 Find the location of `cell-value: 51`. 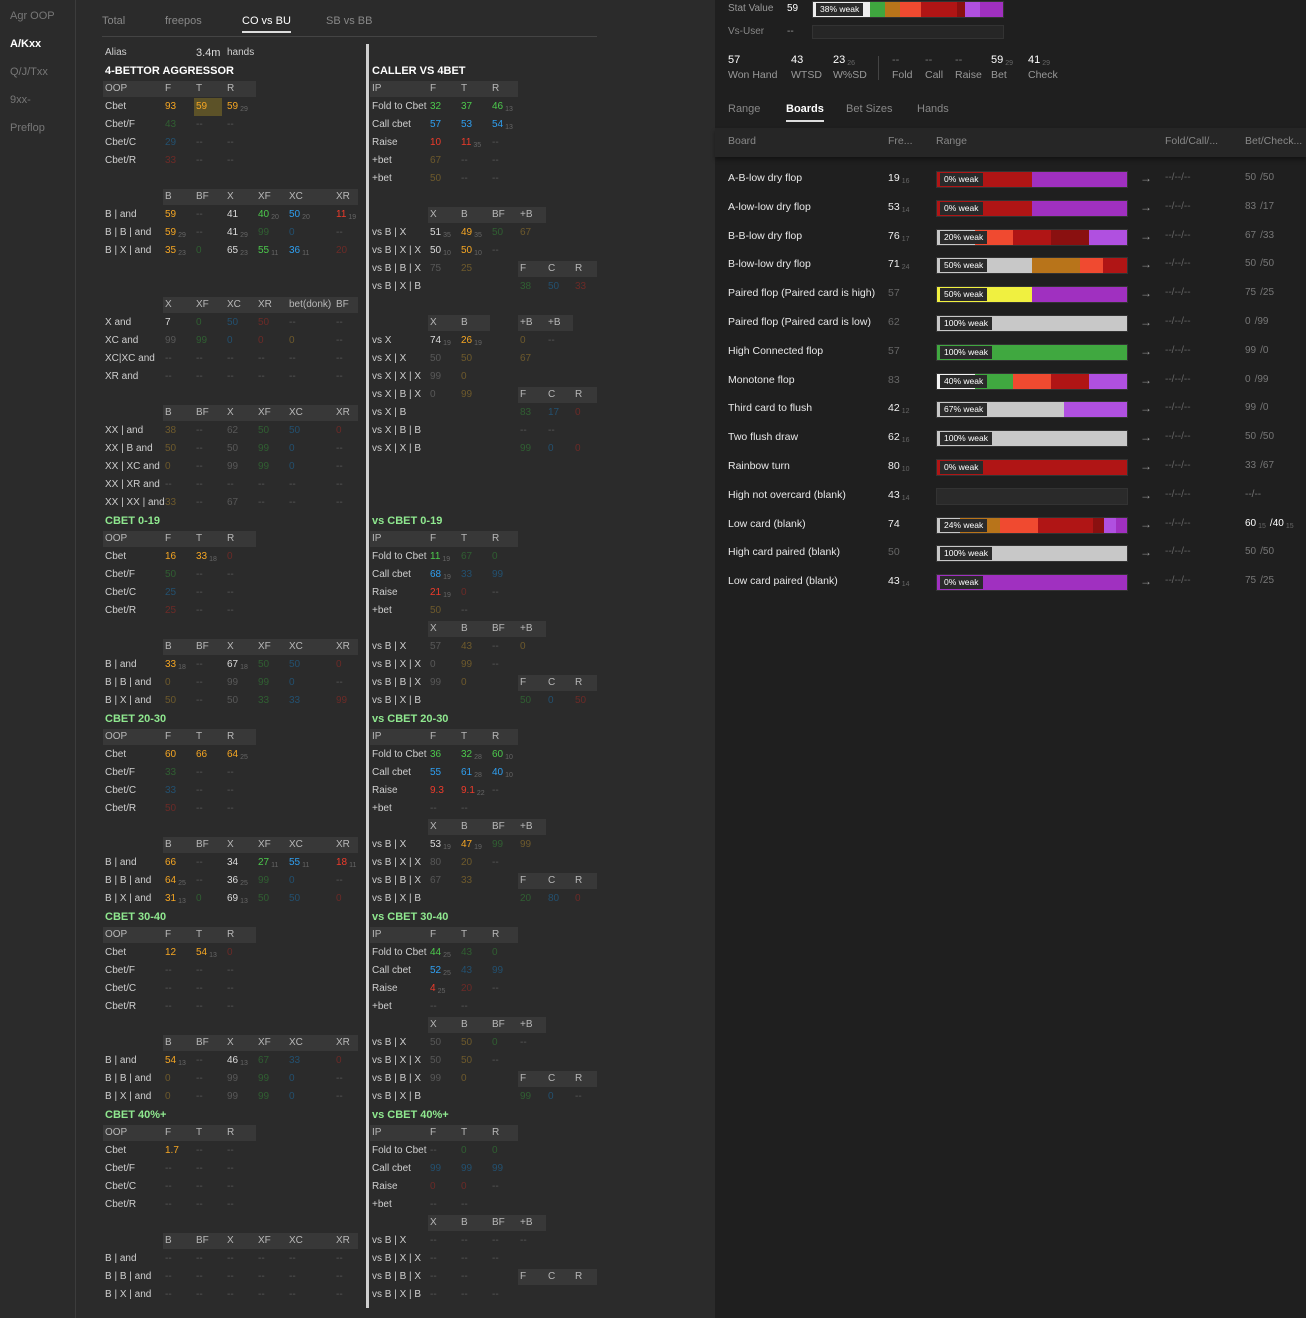

cell-value: 51 is located at coordinates (436, 232).